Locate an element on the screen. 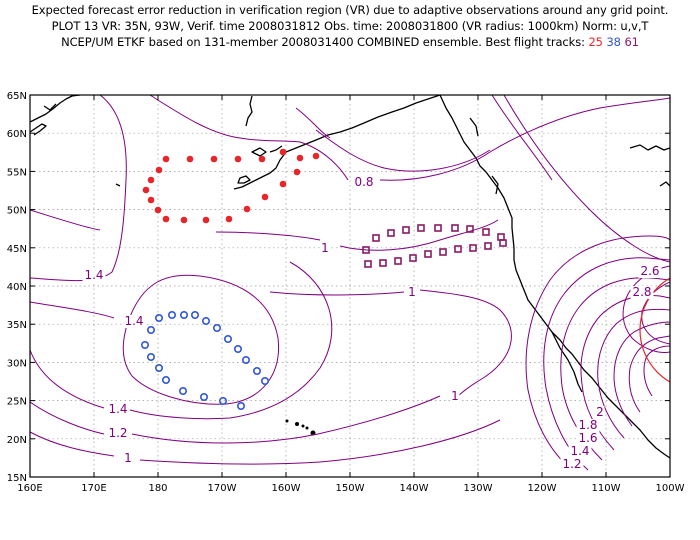 The width and height of the screenshot is (700, 540). flight-track-magenta is located at coordinates (434, 246).